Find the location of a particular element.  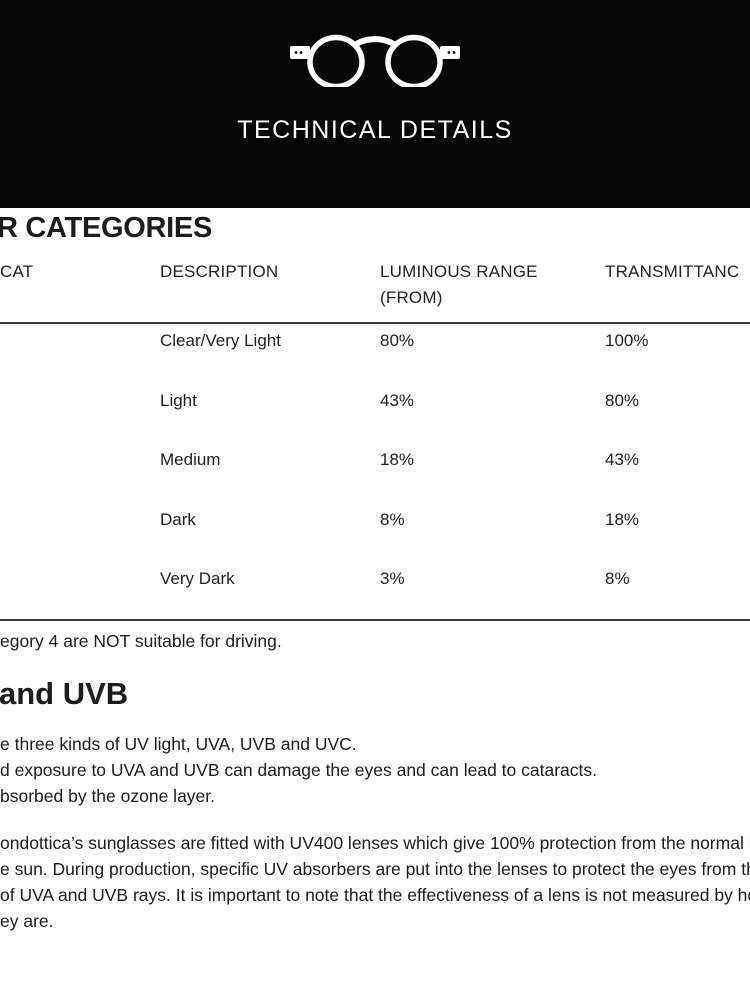

table-row: Light 43% 80% is located at coordinates (375, 402).